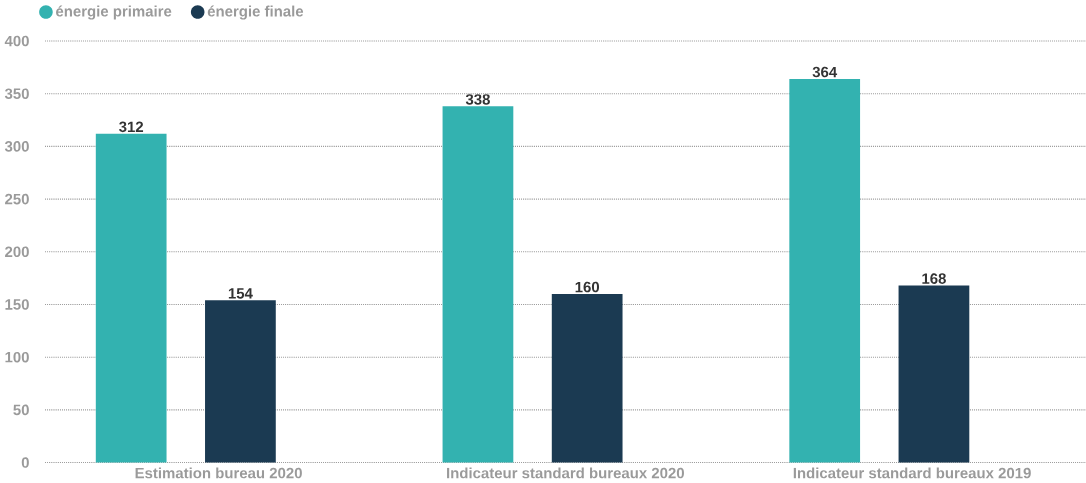  Describe the element at coordinates (17, 199) in the screenshot. I see `y-tick-label: 250` at that location.